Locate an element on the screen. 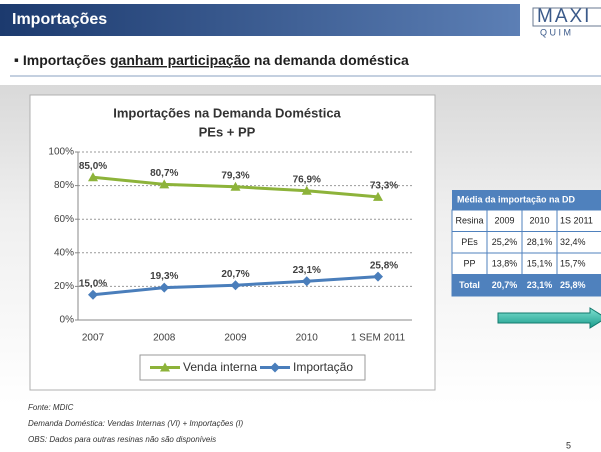 The height and width of the screenshot is (452, 601). data-label: 15,0% is located at coordinates (93, 283).